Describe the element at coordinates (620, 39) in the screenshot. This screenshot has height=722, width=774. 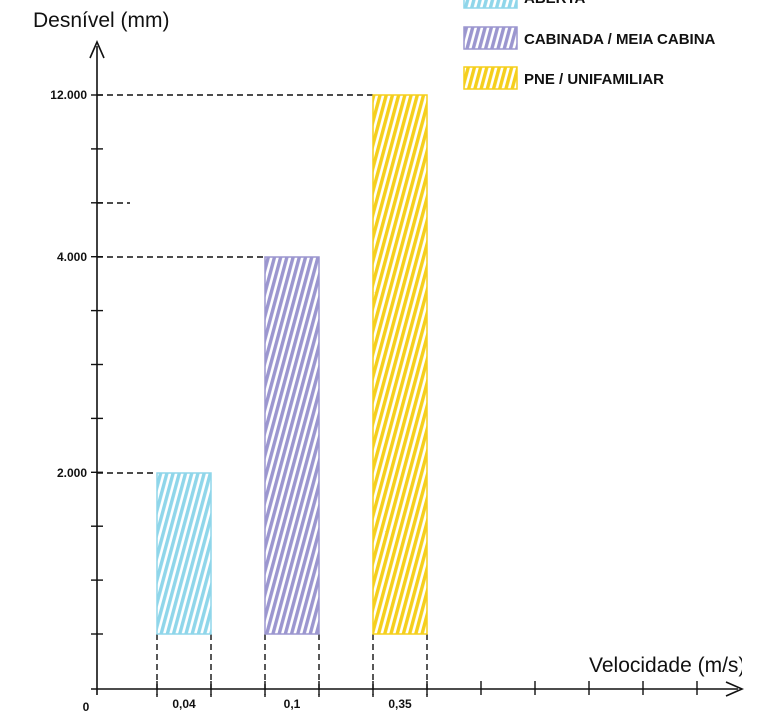
I see `legend-label: CABINADA / MEIA CABINA` at that location.